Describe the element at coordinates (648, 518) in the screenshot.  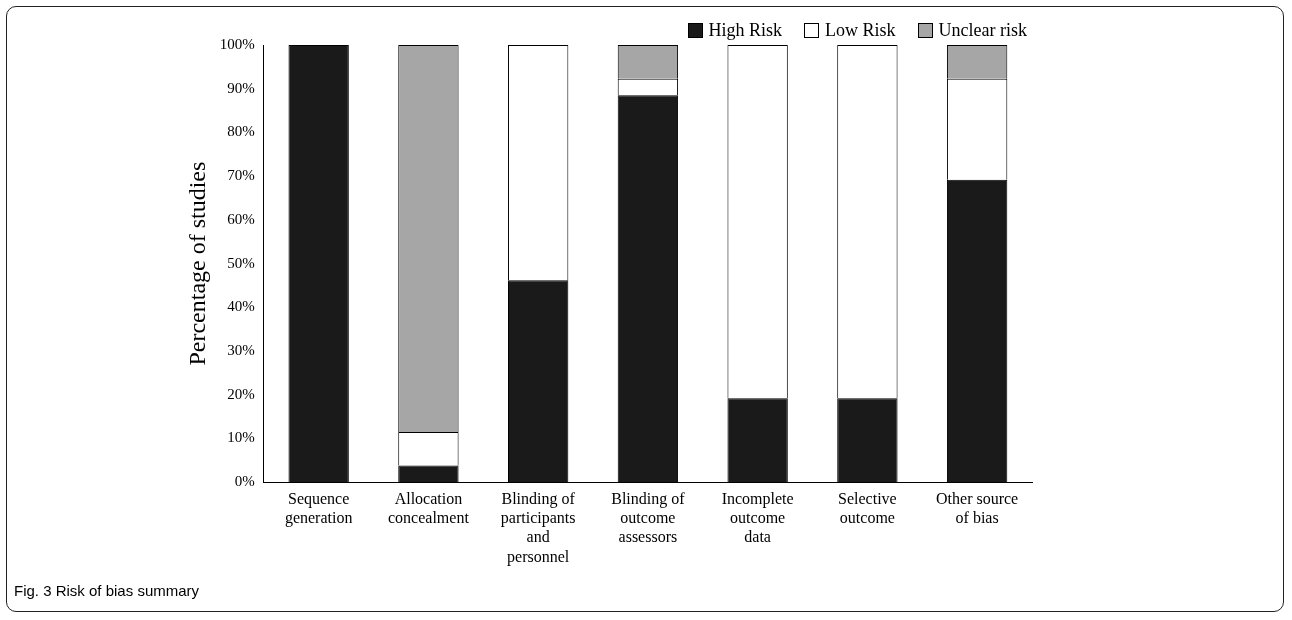
I see `x-tick-label: Blinding of outcome assessors` at that location.